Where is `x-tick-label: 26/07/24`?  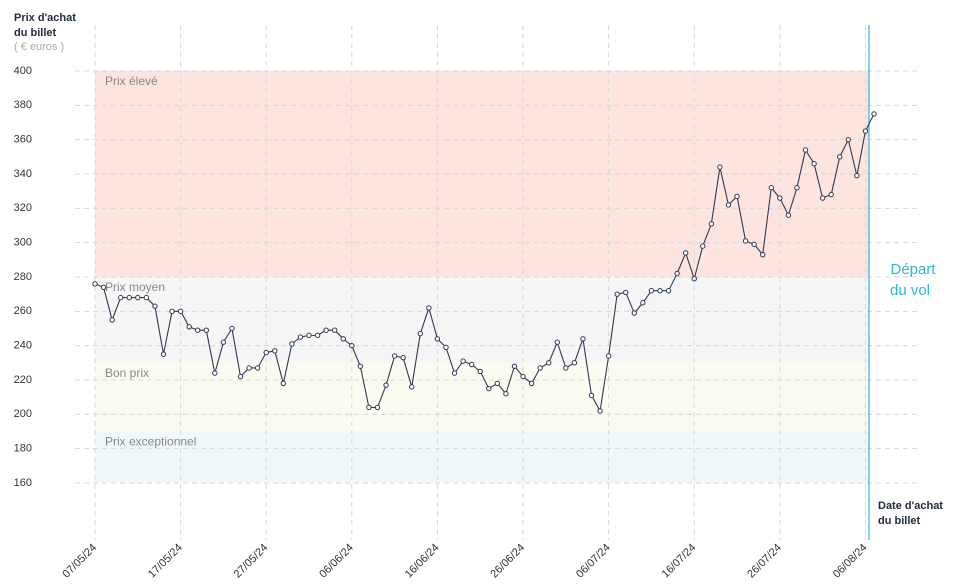 x-tick-label: 26/07/24 is located at coordinates (764, 561).